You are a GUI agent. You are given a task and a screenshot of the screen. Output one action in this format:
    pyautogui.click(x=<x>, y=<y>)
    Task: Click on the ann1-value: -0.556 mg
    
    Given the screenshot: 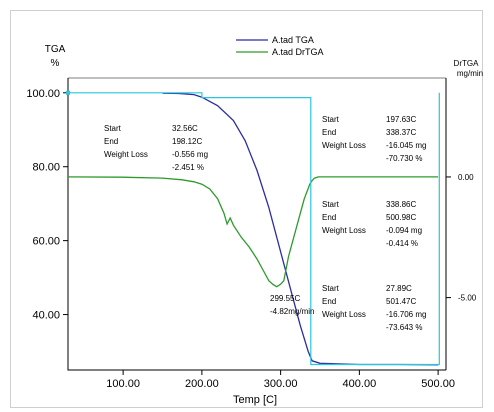 What is the action you would take?
    pyautogui.click(x=190, y=154)
    